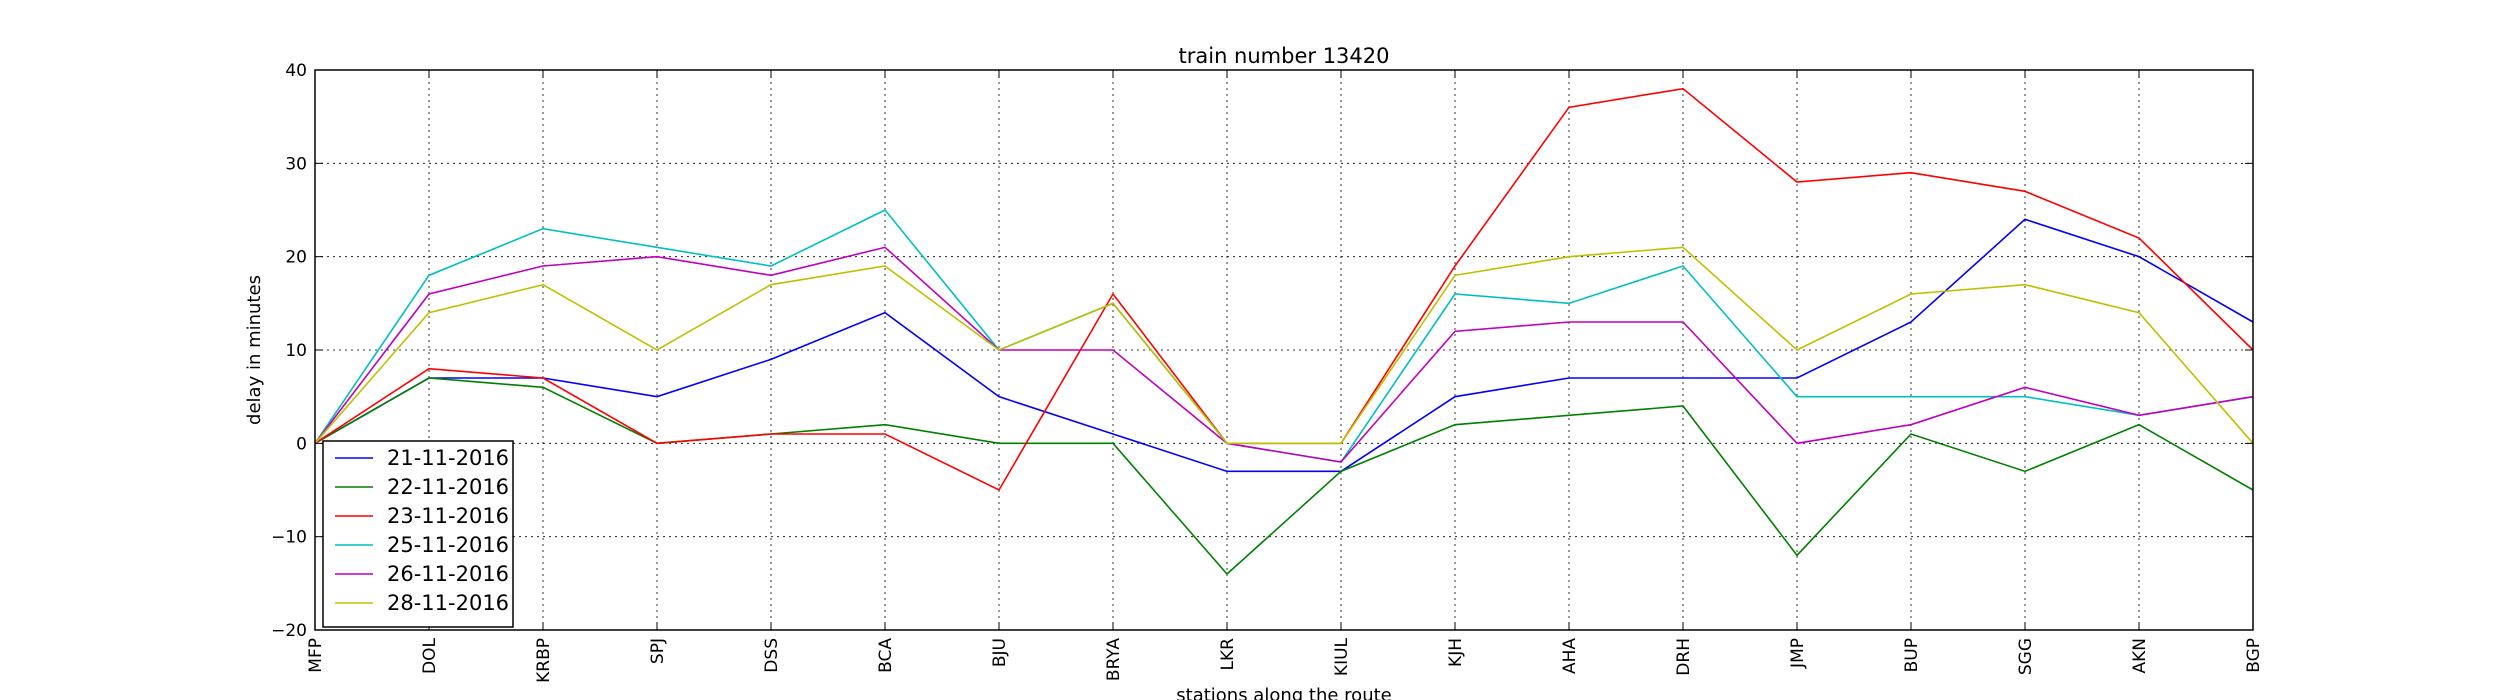 The height and width of the screenshot is (700, 2500). I want to click on y-tick-label: −20, so click(289, 631).